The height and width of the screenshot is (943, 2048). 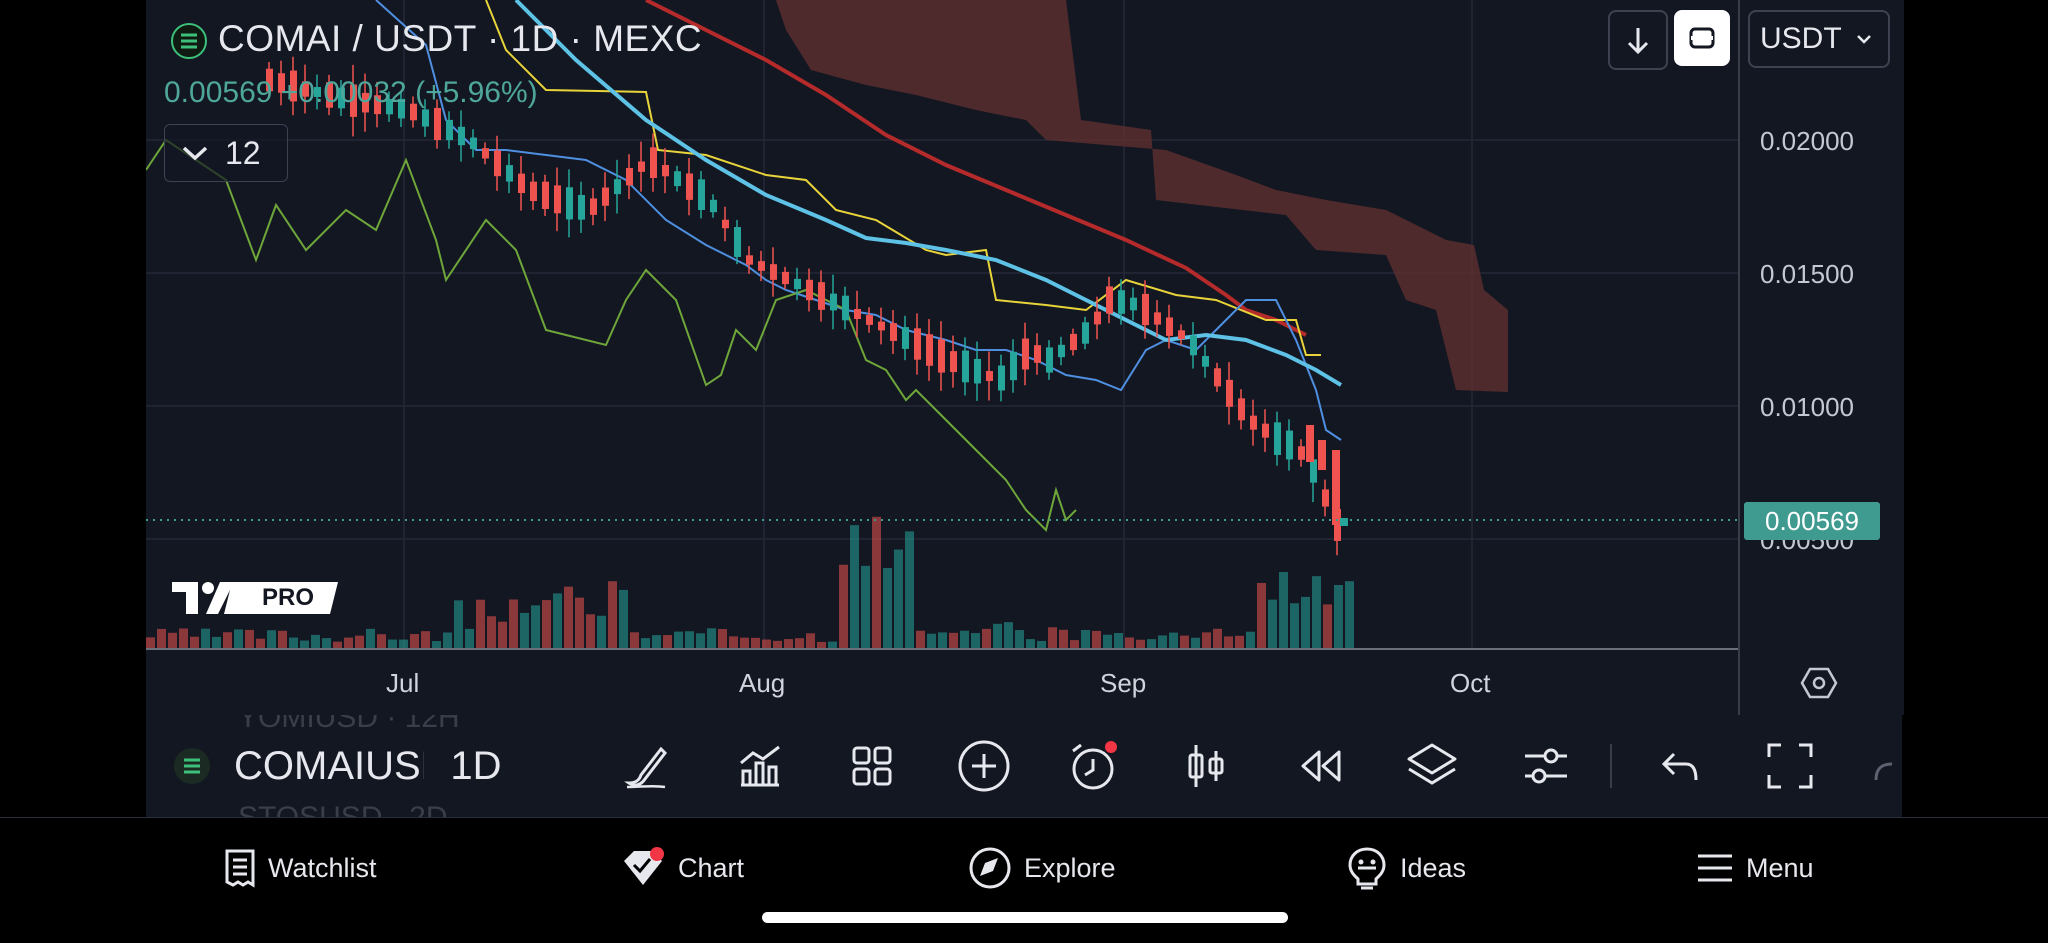 I want to click on add-icon, so click(x=984, y=766).